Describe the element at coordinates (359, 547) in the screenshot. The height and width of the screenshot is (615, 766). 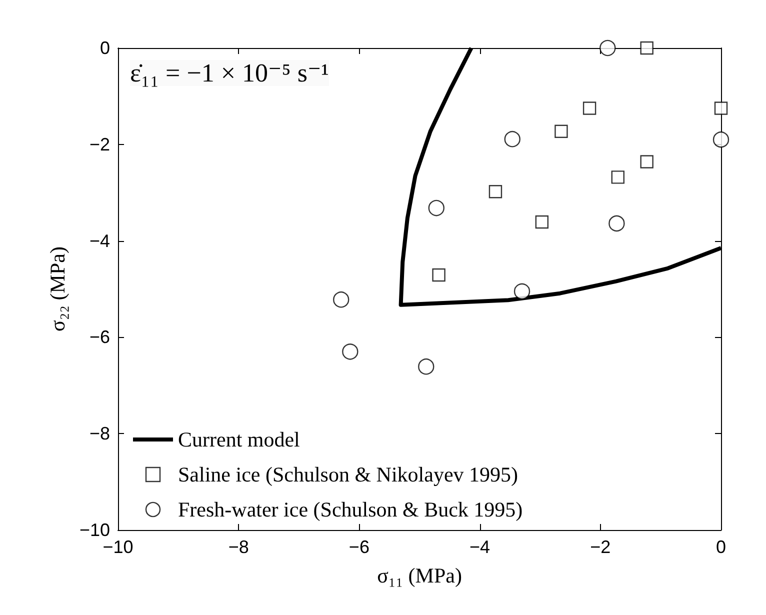
I see `x-tick-label: −6` at that location.